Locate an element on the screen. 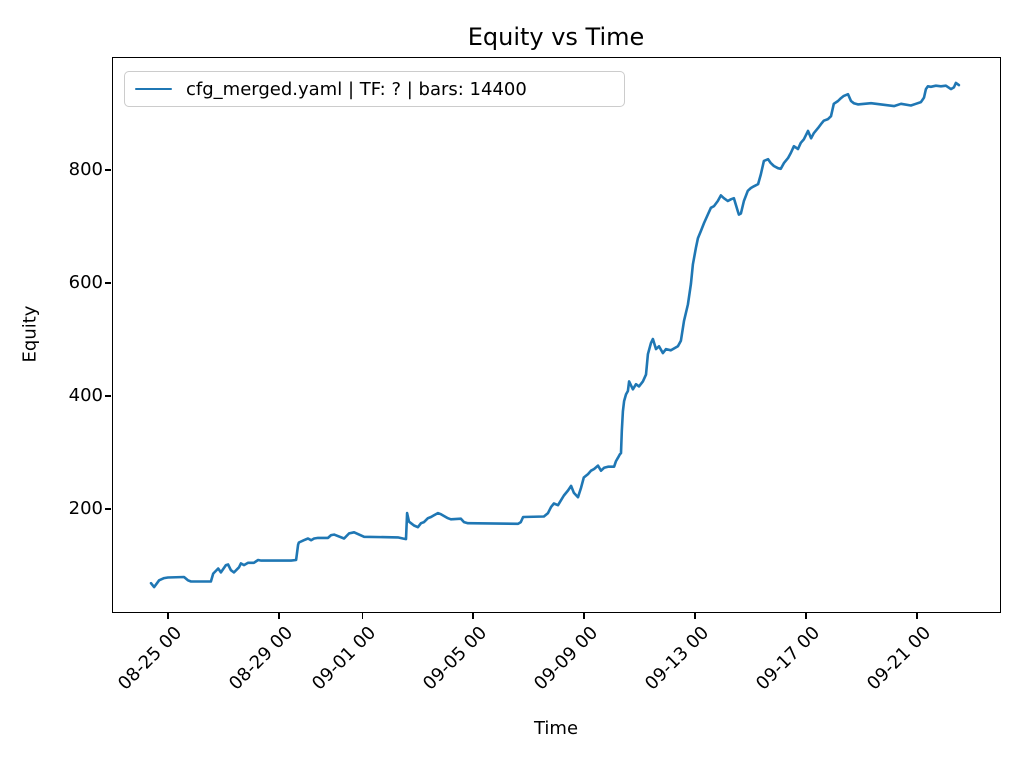  y-tick-label: 200 is located at coordinates (85, 509).